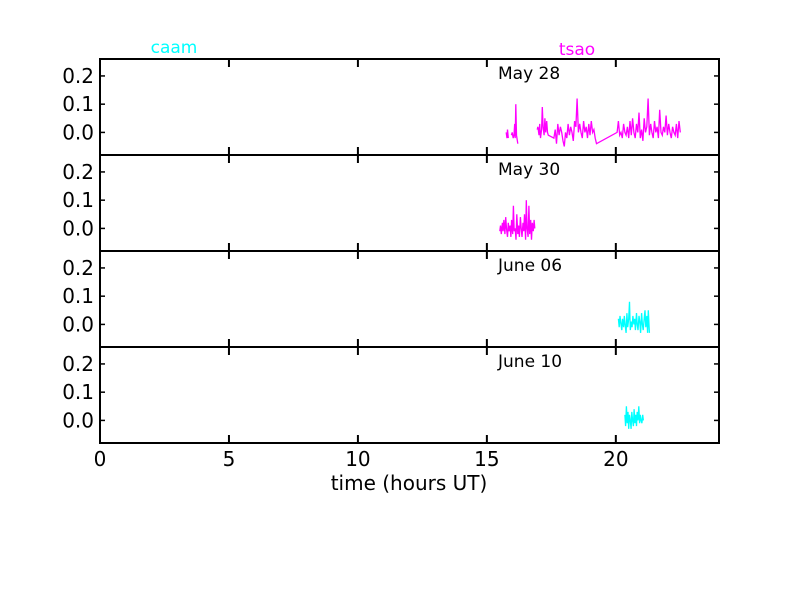 The width and height of the screenshot is (800, 600). What do you see at coordinates (174, 48) in the screenshot?
I see `legend-label-caam: caam` at bounding box center [174, 48].